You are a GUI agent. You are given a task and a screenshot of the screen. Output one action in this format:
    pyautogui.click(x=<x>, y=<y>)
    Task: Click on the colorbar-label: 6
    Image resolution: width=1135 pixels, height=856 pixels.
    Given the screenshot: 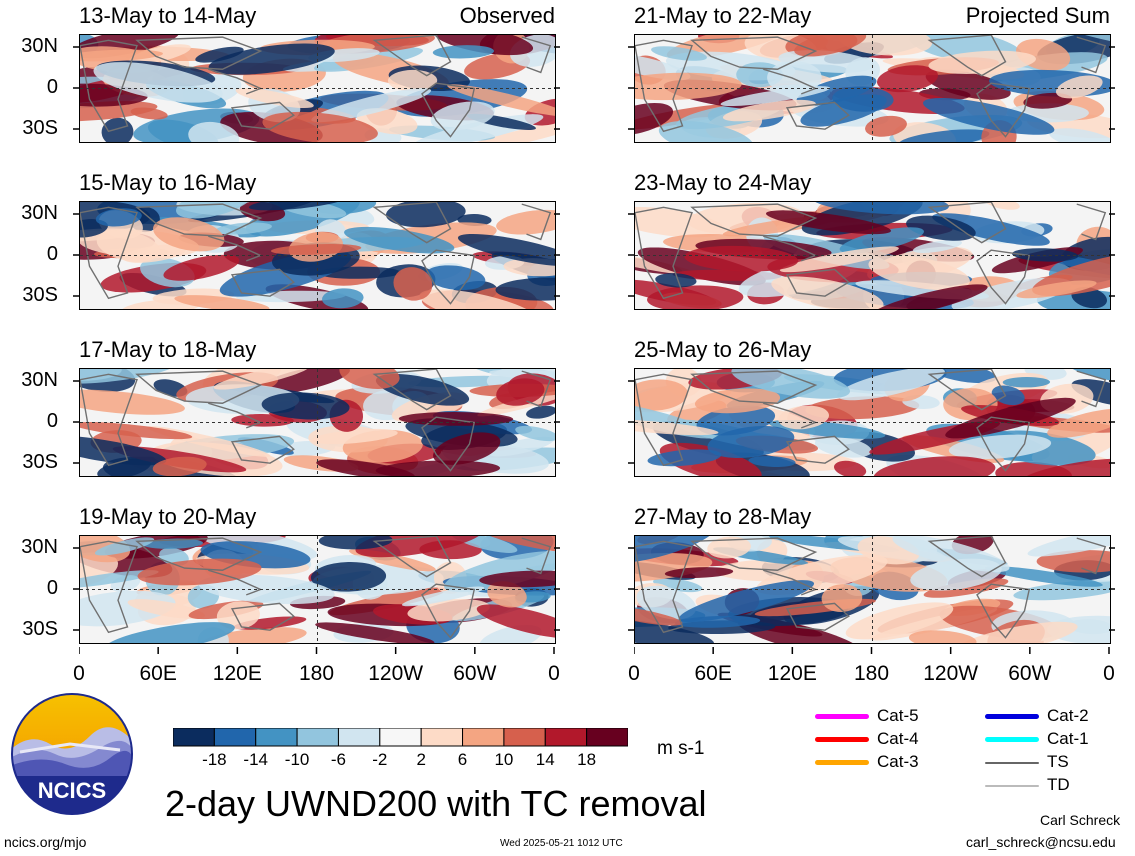 What is the action you would take?
    pyautogui.click(x=462, y=759)
    